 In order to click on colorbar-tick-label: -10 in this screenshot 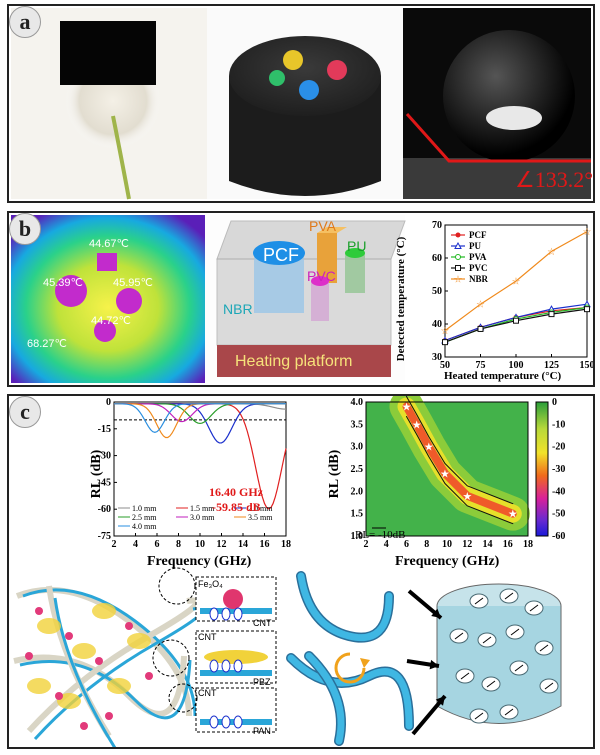, I will do `click(558, 424)`.